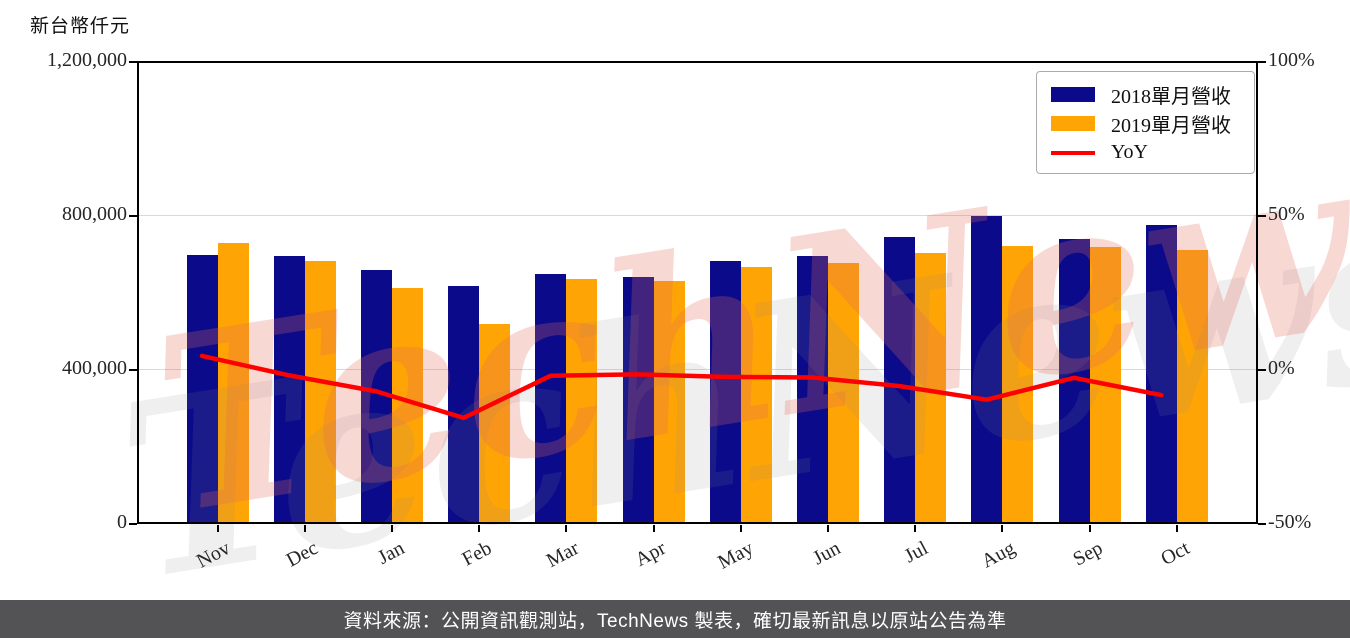 The image size is (1350, 638). I want to click on bar-2018單月營收-Feb, so click(464, 405).